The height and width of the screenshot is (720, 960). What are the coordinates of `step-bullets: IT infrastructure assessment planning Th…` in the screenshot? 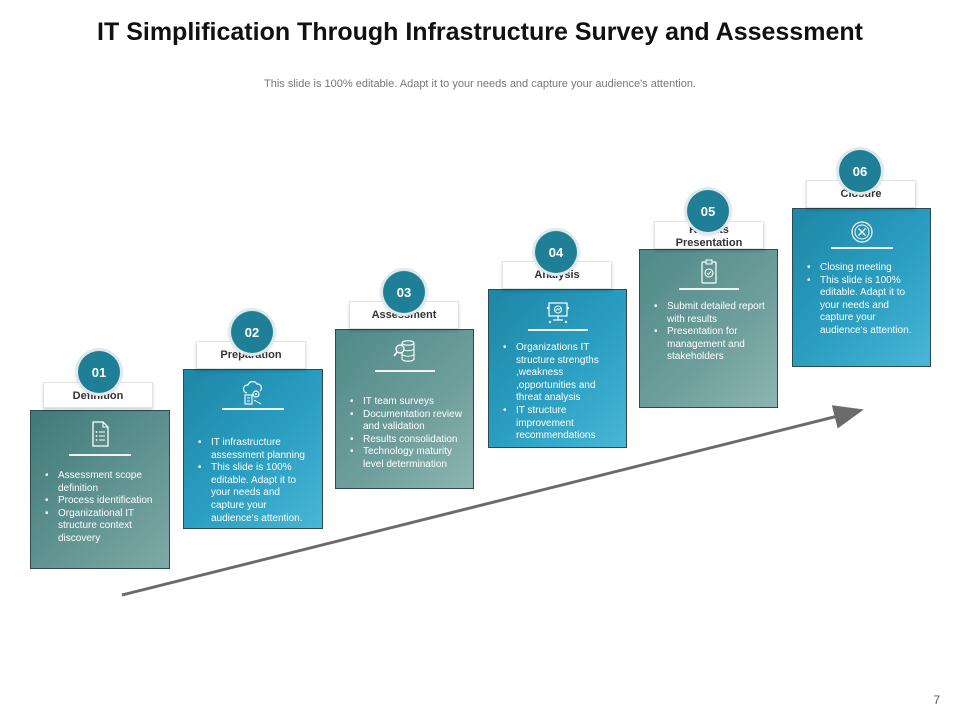 It's located at (256, 481).